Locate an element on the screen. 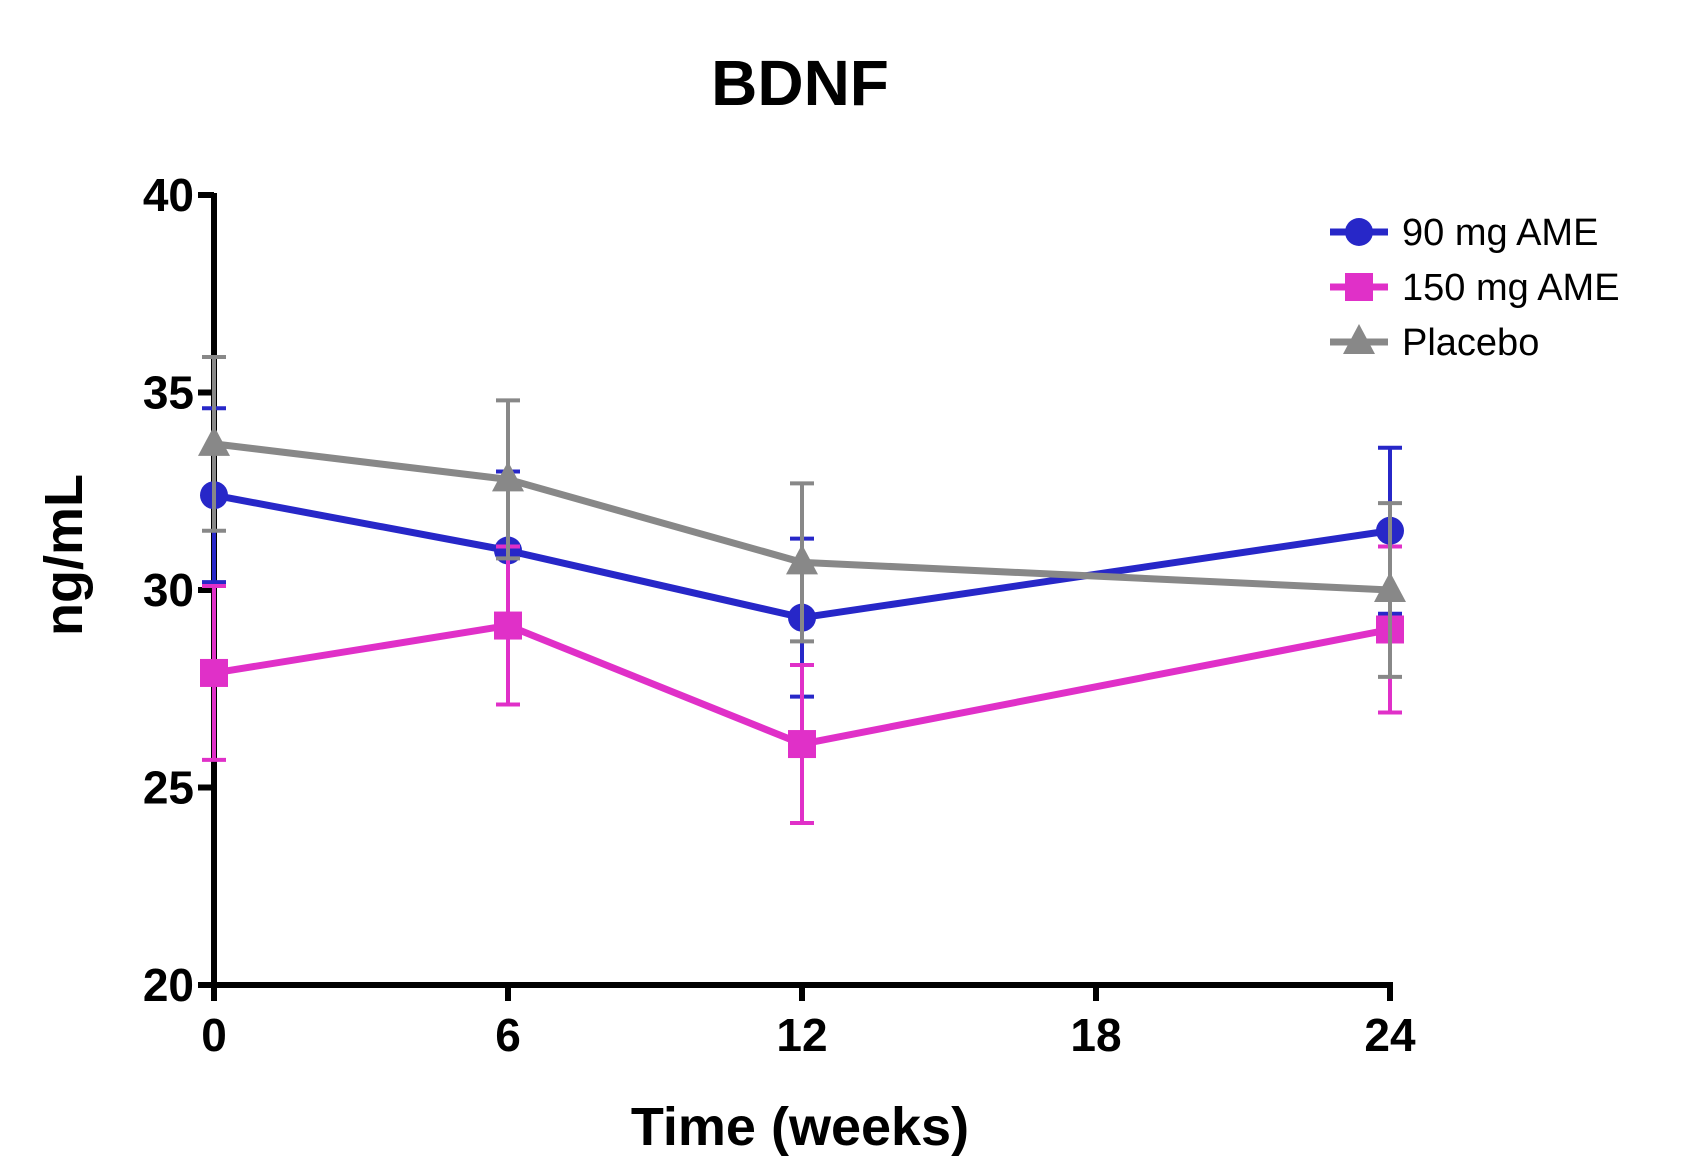 This screenshot has width=1687, height=1175. x-tick-label: 24 is located at coordinates (1390, 1035).